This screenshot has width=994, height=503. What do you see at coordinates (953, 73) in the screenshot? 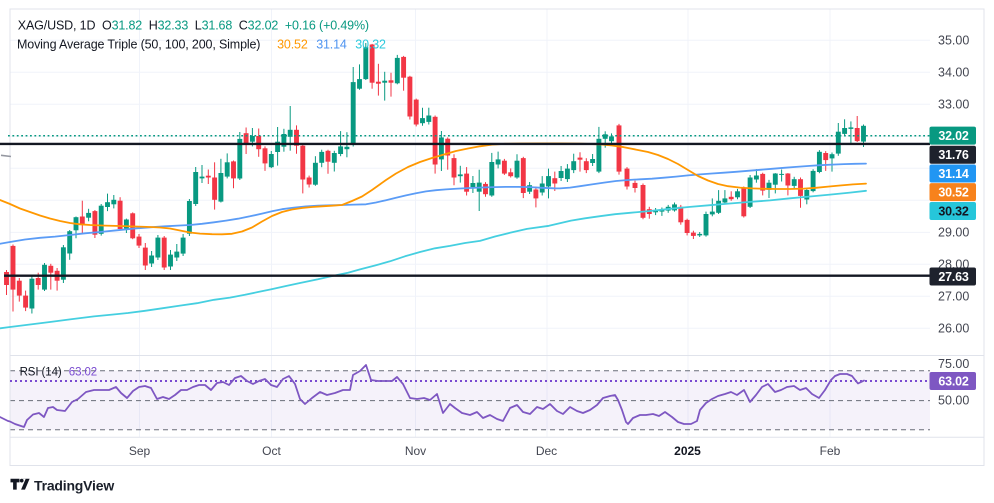
I see `svg-text: 34.00` at bounding box center [953, 73].